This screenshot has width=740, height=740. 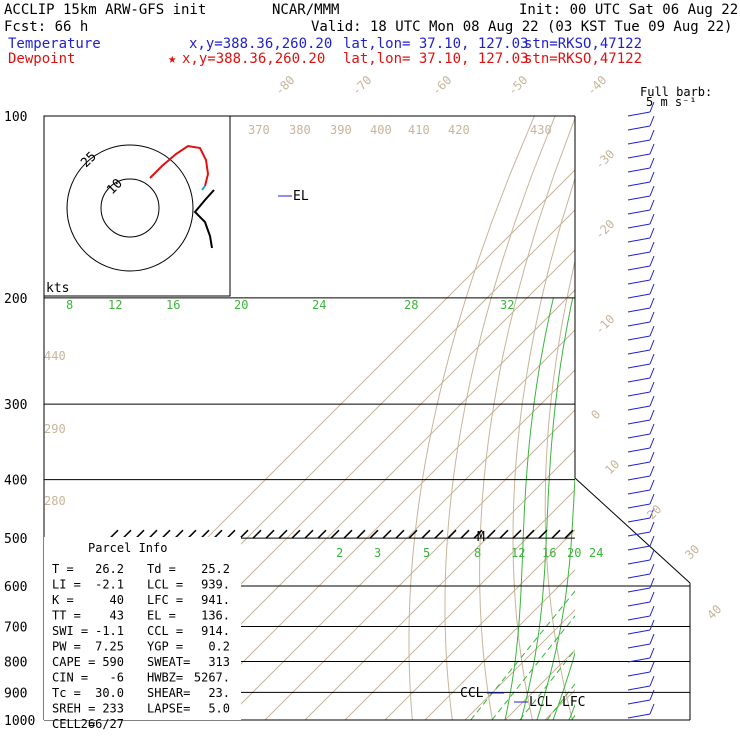 I want to click on legend-temperature: Temperature, so click(x=54, y=44).